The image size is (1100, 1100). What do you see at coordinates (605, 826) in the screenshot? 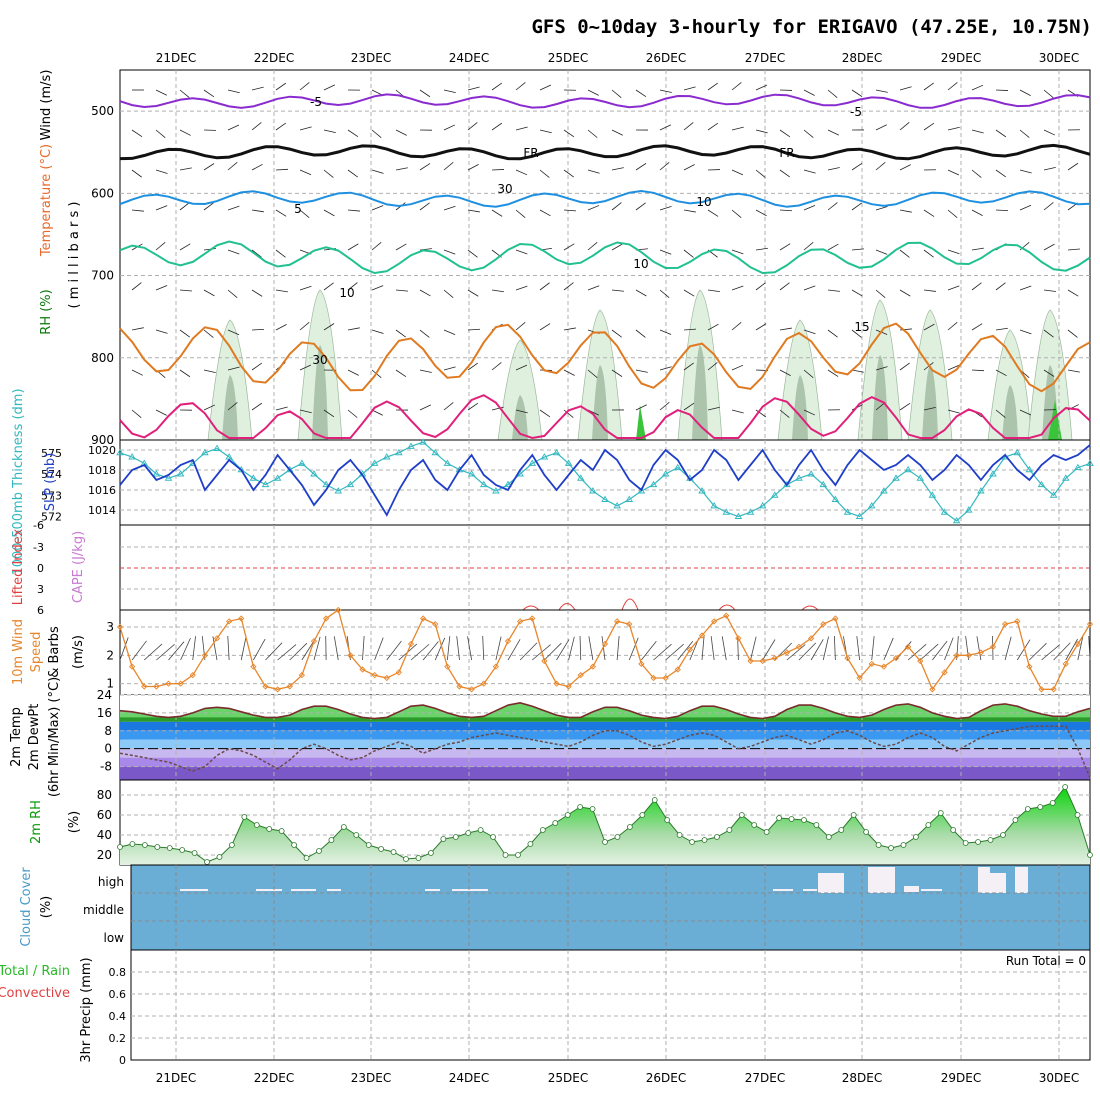
I see `rh-area-fill` at bounding box center [605, 826].